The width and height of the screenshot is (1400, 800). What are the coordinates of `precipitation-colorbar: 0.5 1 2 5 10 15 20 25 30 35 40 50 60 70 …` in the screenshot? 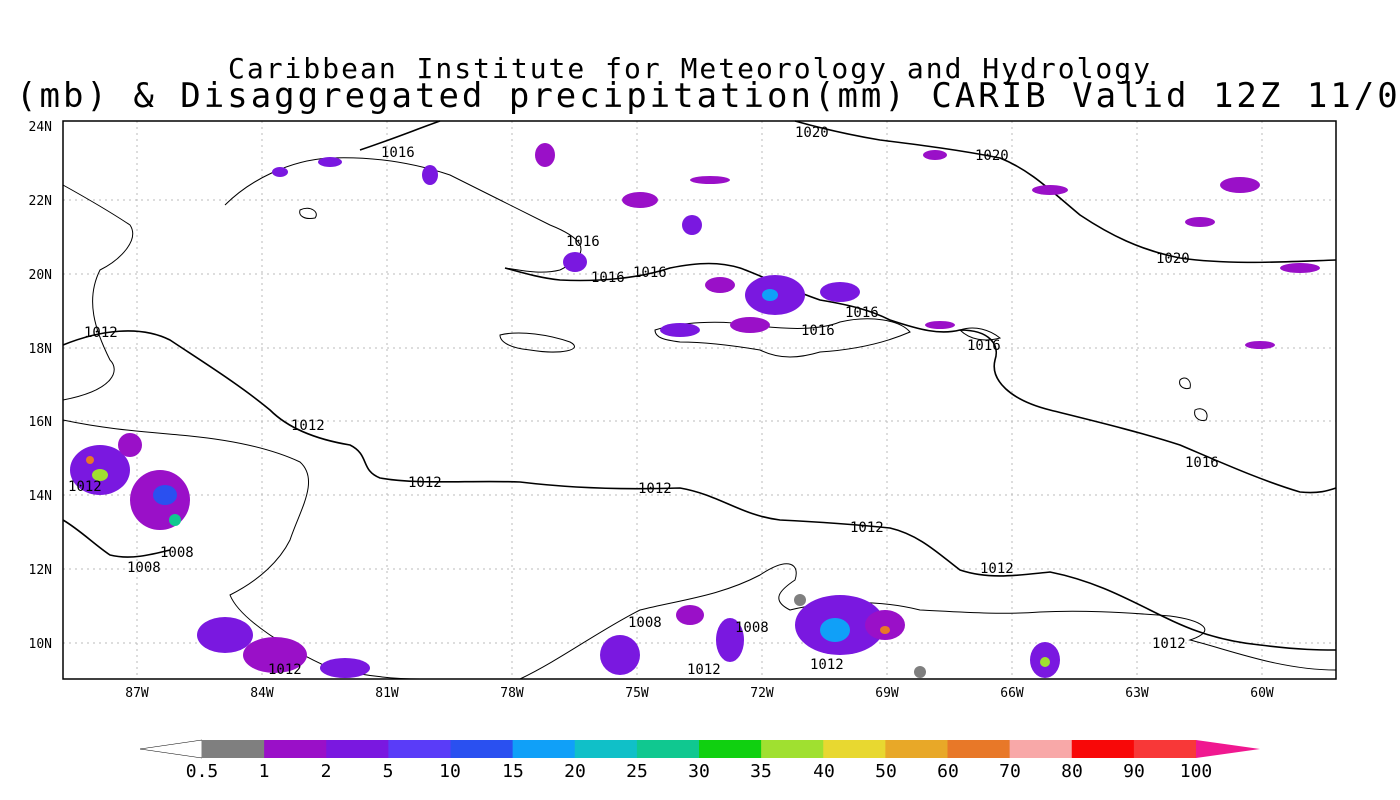 It's located at (699, 760).